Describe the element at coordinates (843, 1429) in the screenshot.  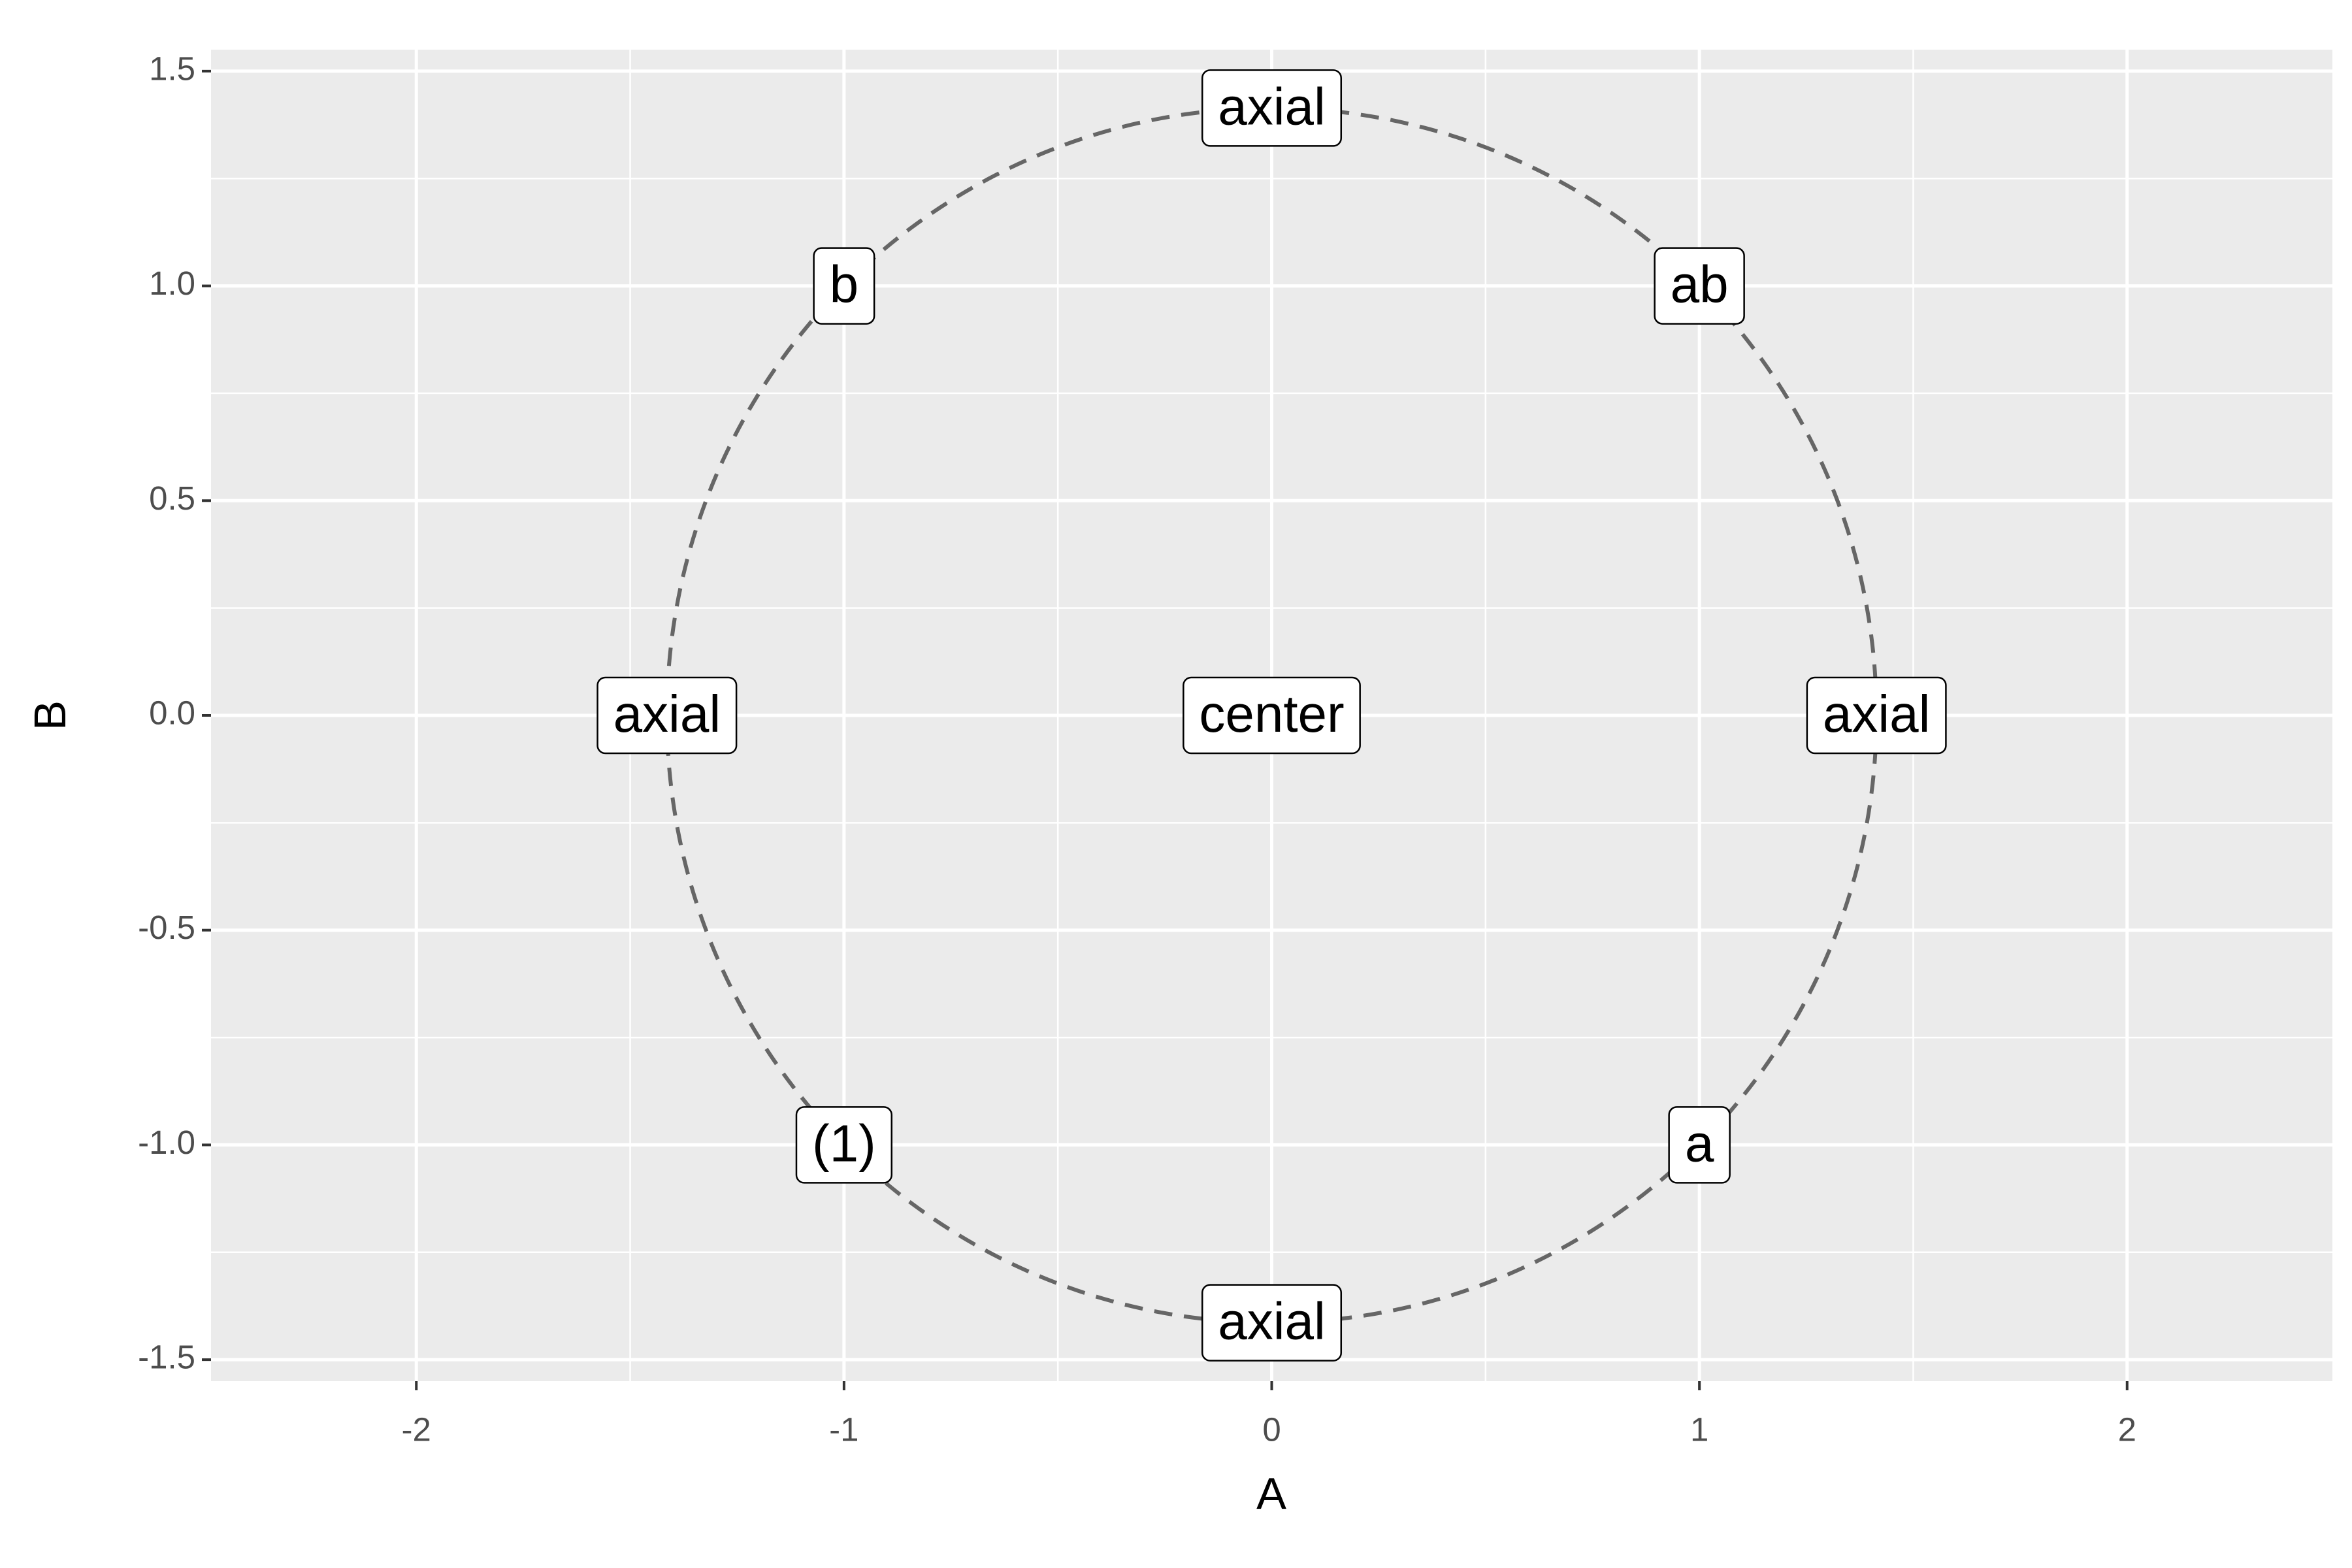
I see `x-tick-label: -1` at that location.